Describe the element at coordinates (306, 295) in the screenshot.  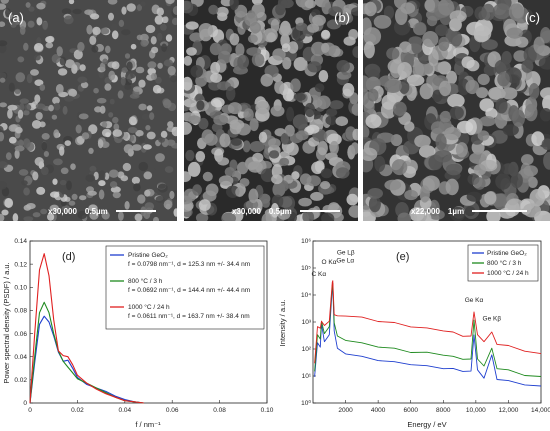
I see `y-tick-label: 10⁴` at that location.